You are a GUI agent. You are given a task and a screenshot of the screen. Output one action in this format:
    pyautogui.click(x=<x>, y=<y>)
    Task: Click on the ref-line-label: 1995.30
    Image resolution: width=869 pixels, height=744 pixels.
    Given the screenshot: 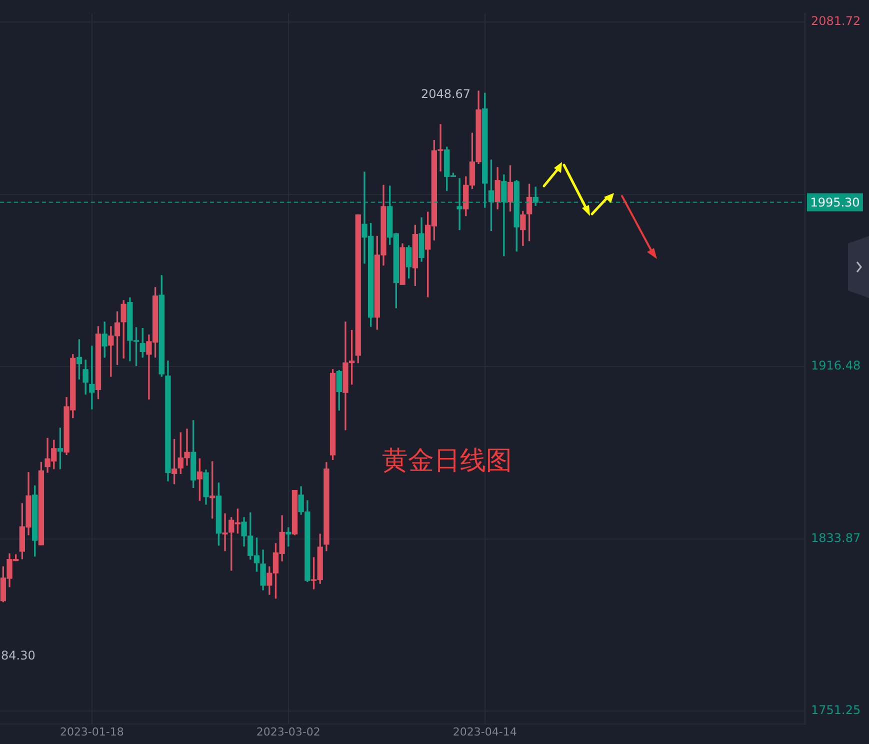 What is the action you would take?
    pyautogui.click(x=835, y=202)
    